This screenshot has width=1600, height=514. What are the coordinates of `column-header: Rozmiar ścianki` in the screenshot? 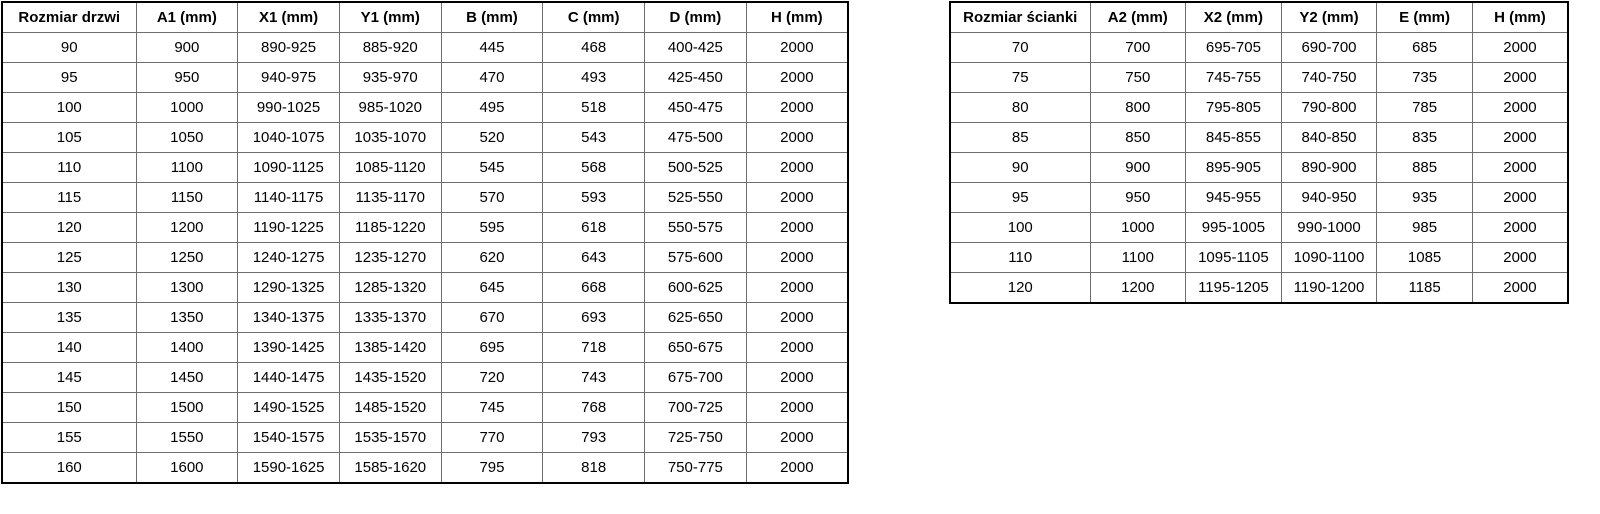 It's located at (1020, 17).